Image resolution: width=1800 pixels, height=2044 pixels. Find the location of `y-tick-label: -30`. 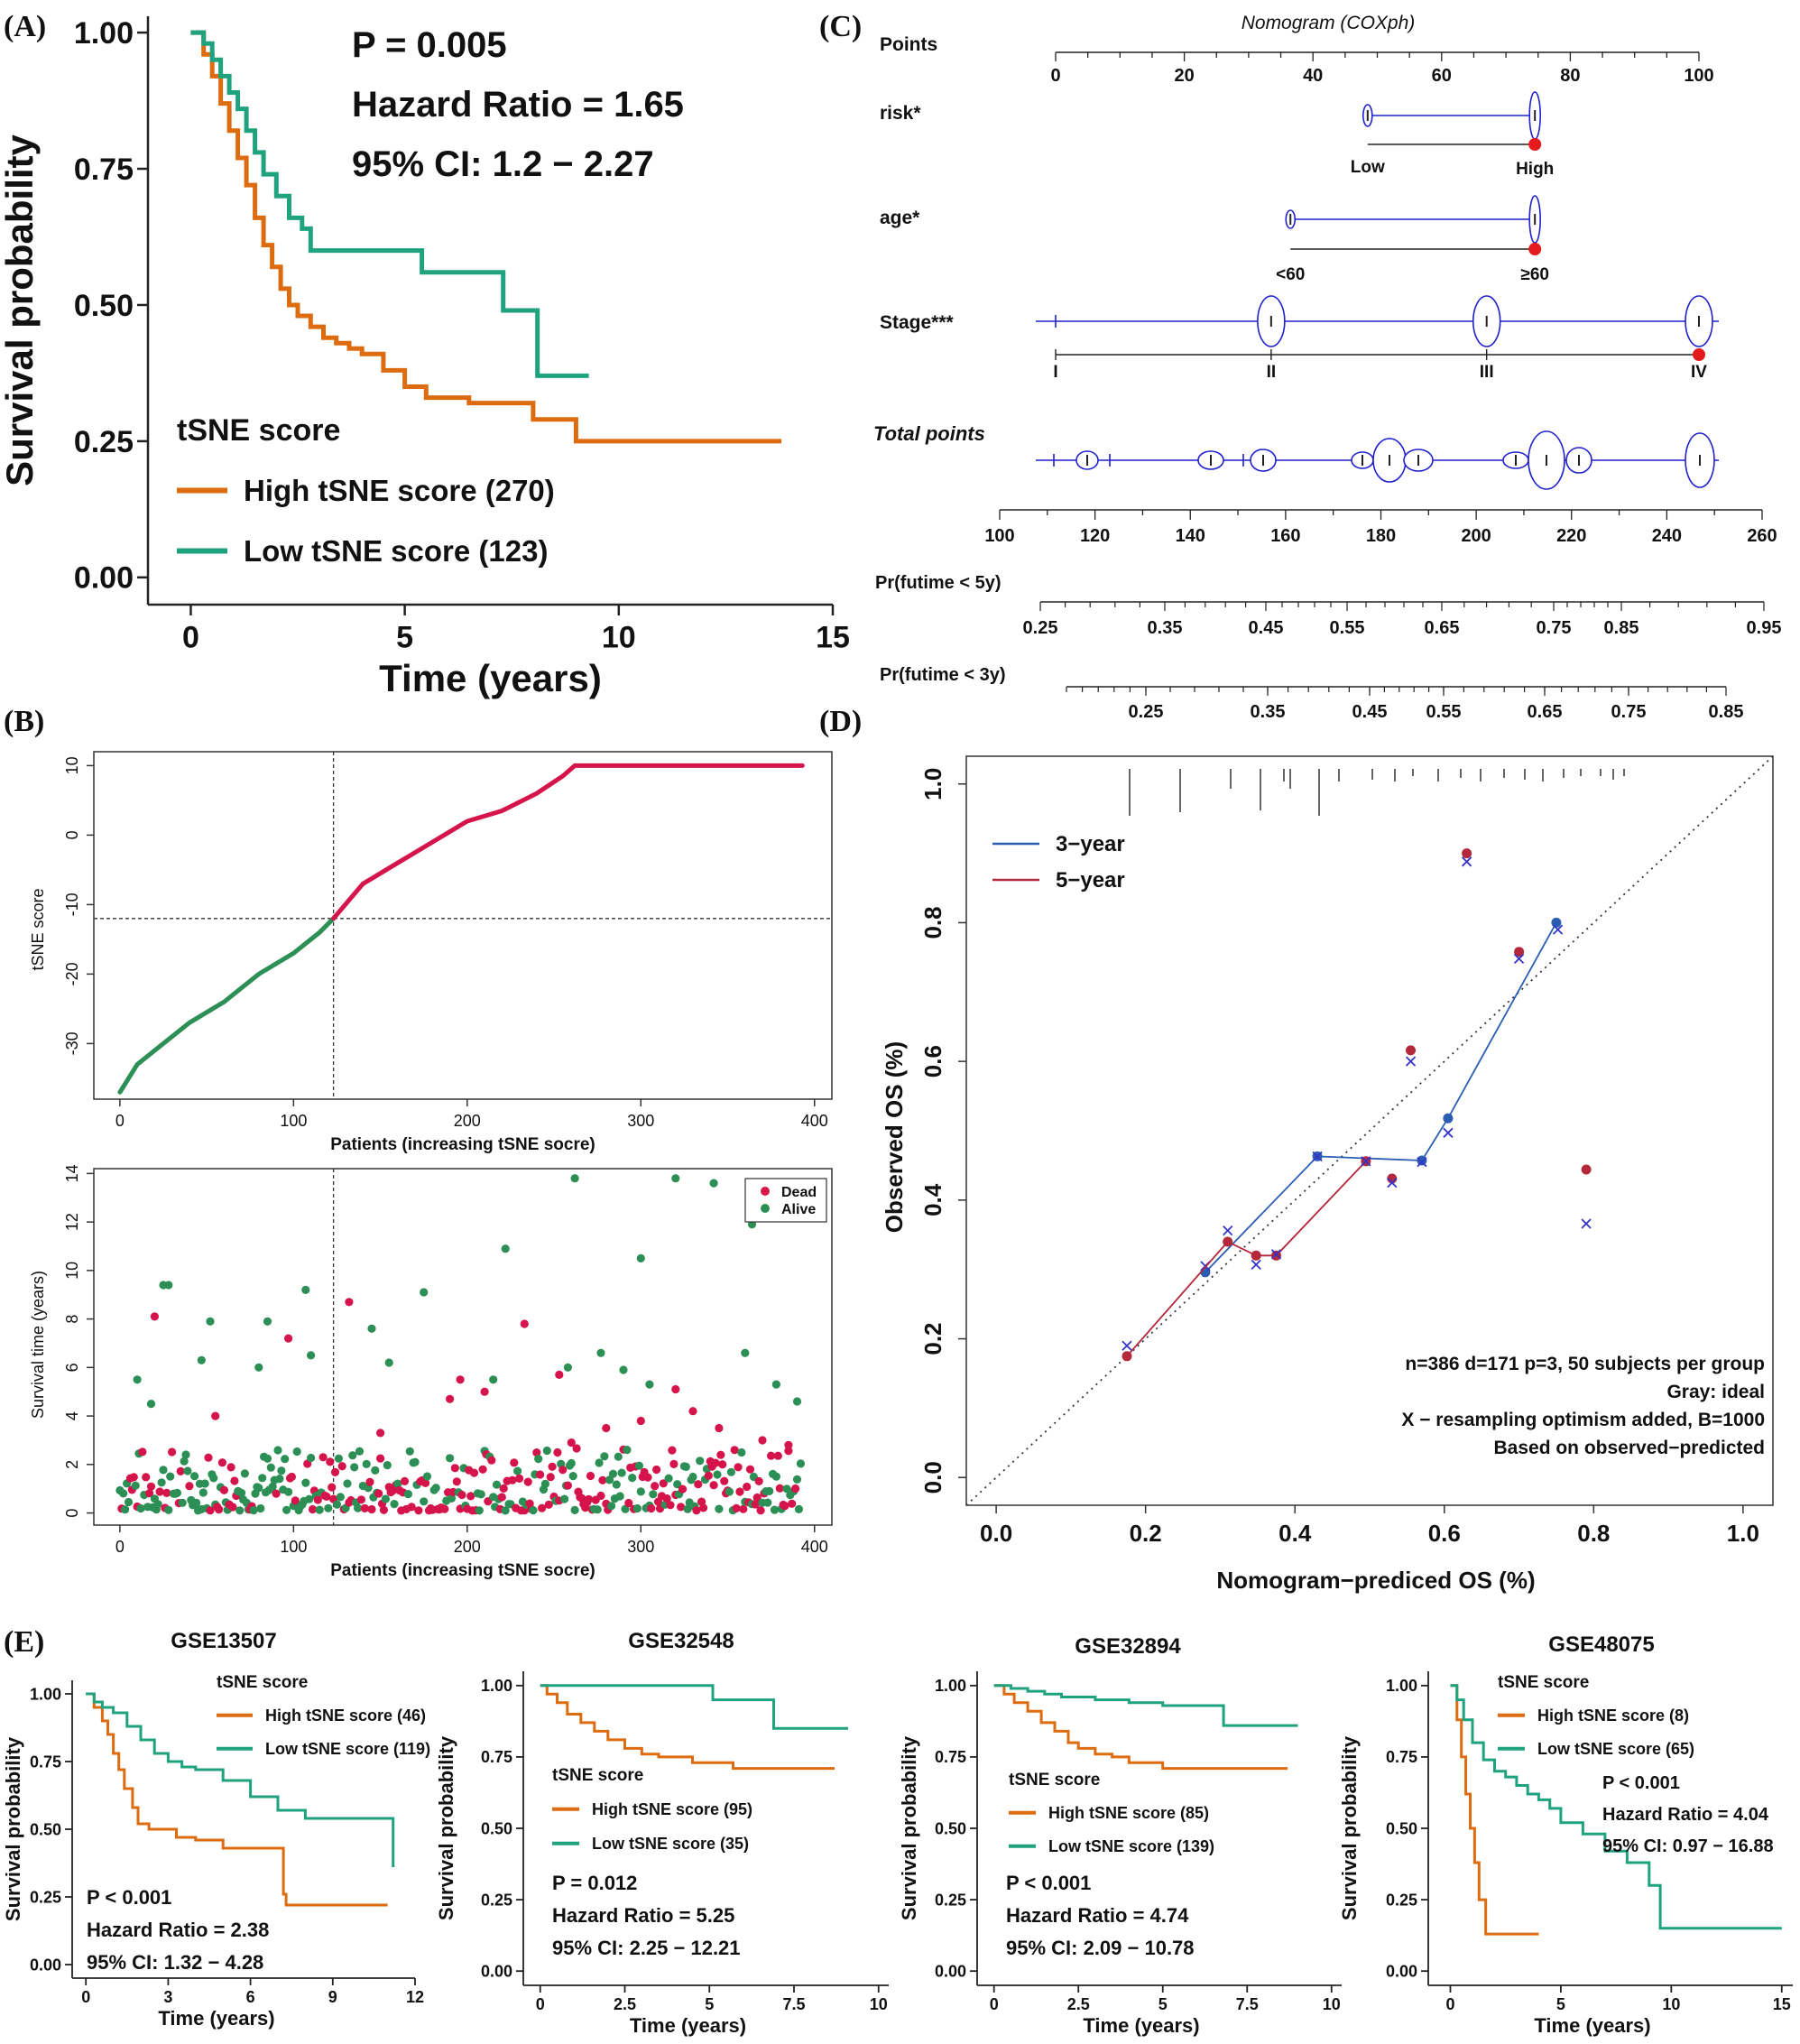

y-tick-label: -30 is located at coordinates (72, 1043).